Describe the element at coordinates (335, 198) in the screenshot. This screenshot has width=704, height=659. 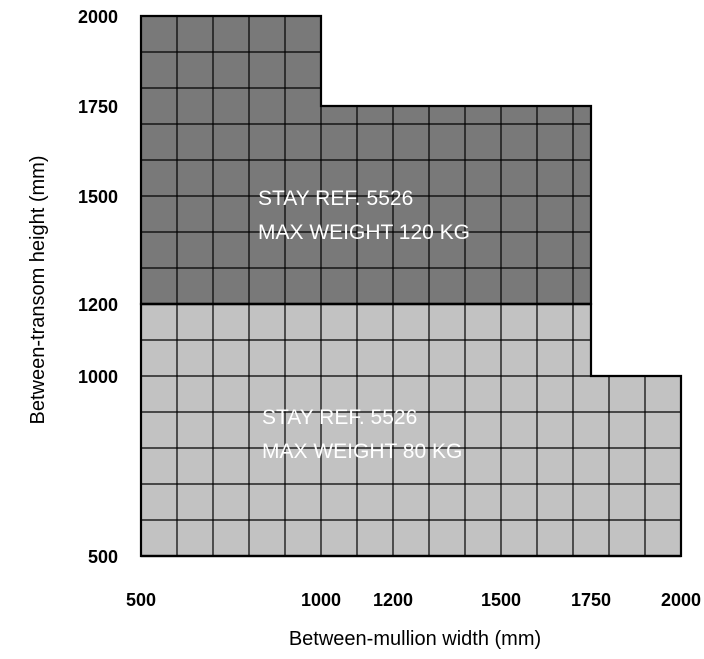
I see `region-1-label-line-1: STAY REF. 5526` at that location.